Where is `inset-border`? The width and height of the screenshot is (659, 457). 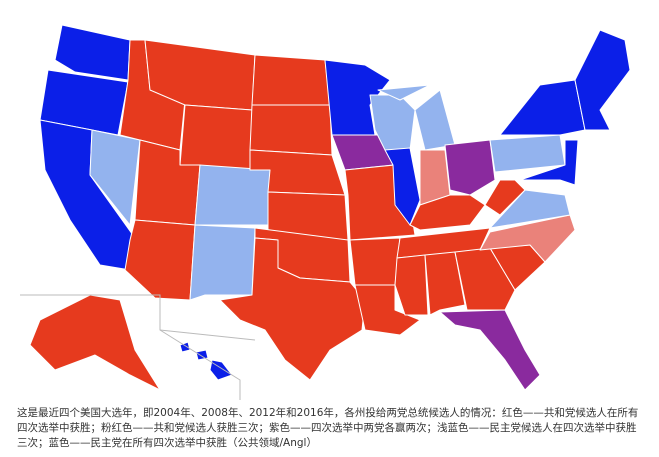
inset-border is located at coordinates (207, 335).